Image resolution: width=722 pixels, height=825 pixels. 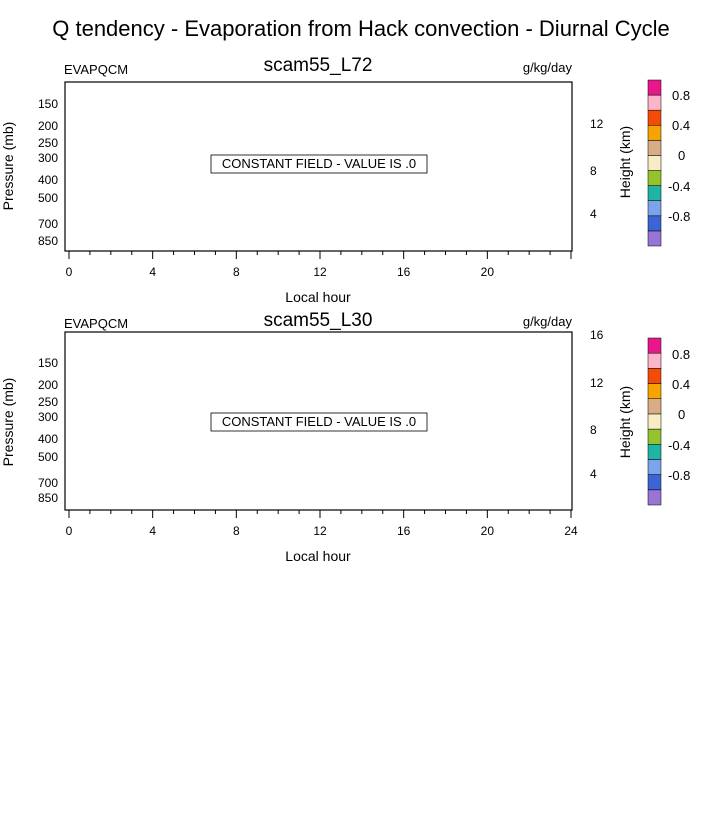 I want to click on x-tick-label: 24, so click(x=571, y=531).